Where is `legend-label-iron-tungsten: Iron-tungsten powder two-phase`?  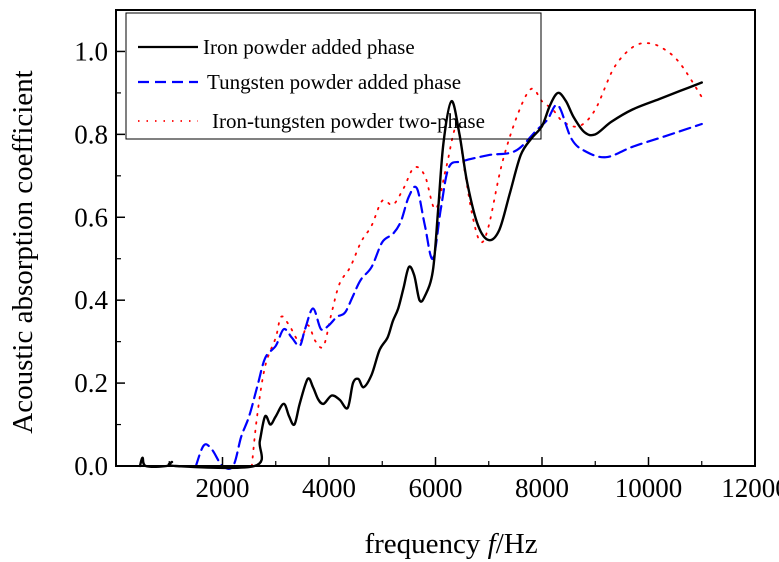
legend-label-iron-tungsten: Iron-tungsten powder two-phase is located at coordinates (348, 121).